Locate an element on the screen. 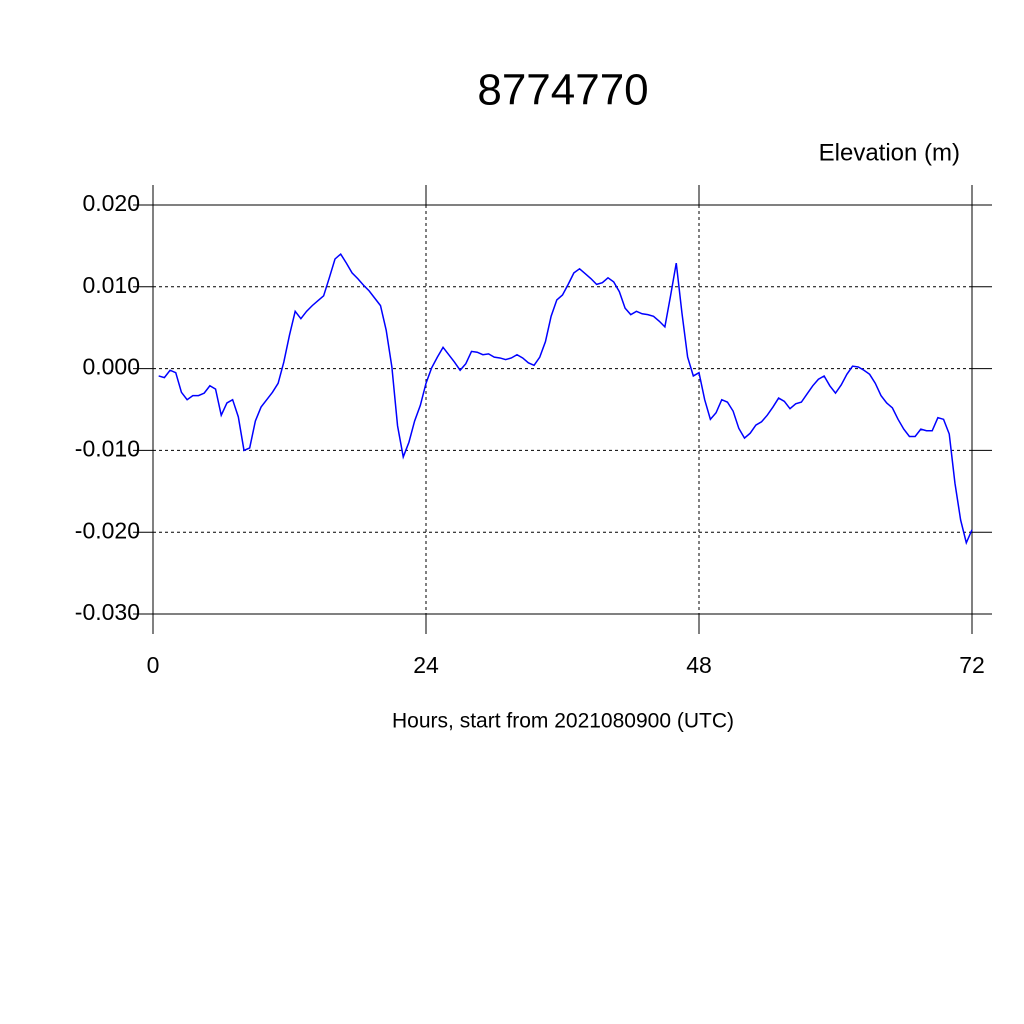 The height and width of the screenshot is (1024, 1024). x-tick-label: 72 is located at coordinates (972, 665).